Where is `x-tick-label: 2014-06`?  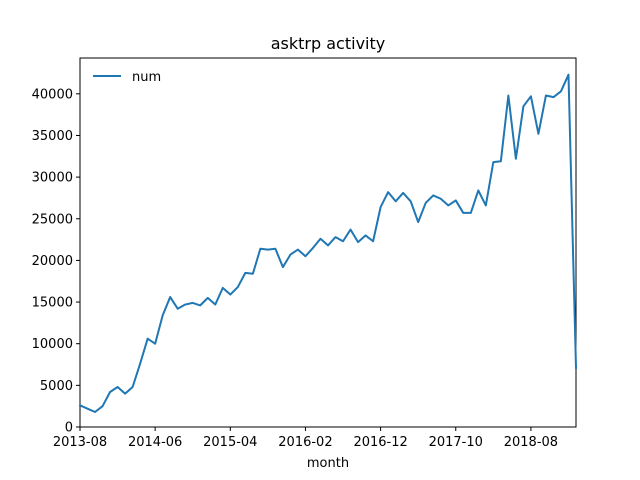
x-tick-label: 2014-06 is located at coordinates (155, 442).